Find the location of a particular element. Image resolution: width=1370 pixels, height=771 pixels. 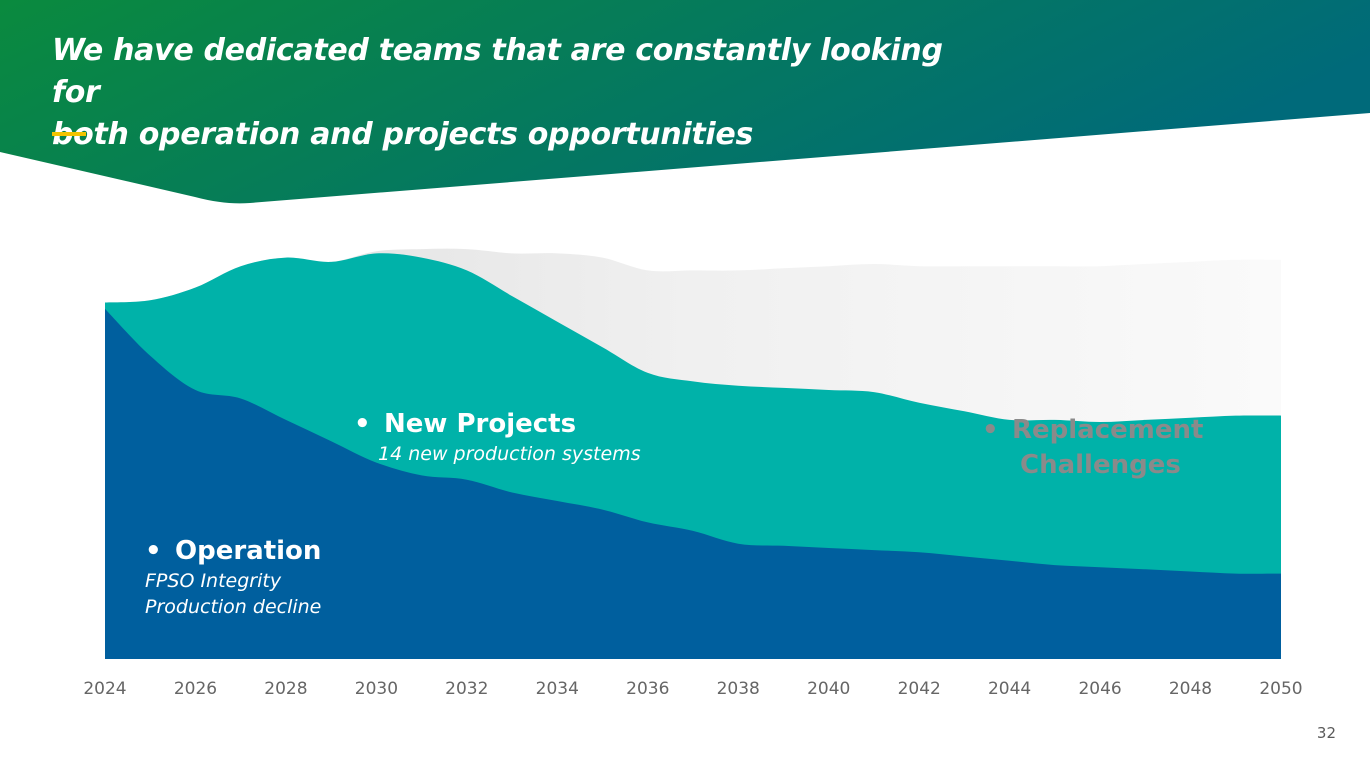

new-projects-label: • New Projects 14 new production systems is located at coordinates (497, 437).